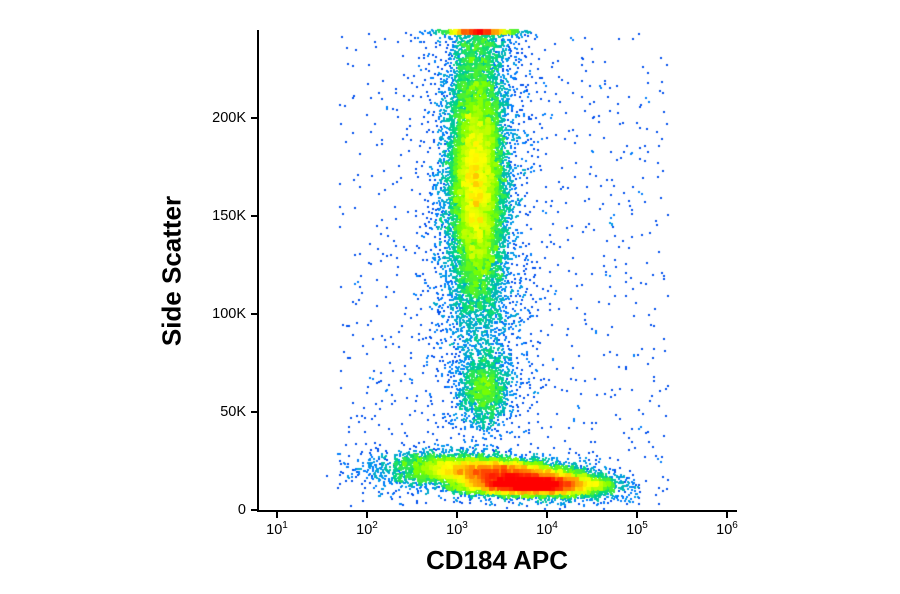 This screenshot has width=900, height=594. What do you see at coordinates (727, 529) in the screenshot?
I see `x-axis-tick-label: 10⁶` at bounding box center [727, 529].